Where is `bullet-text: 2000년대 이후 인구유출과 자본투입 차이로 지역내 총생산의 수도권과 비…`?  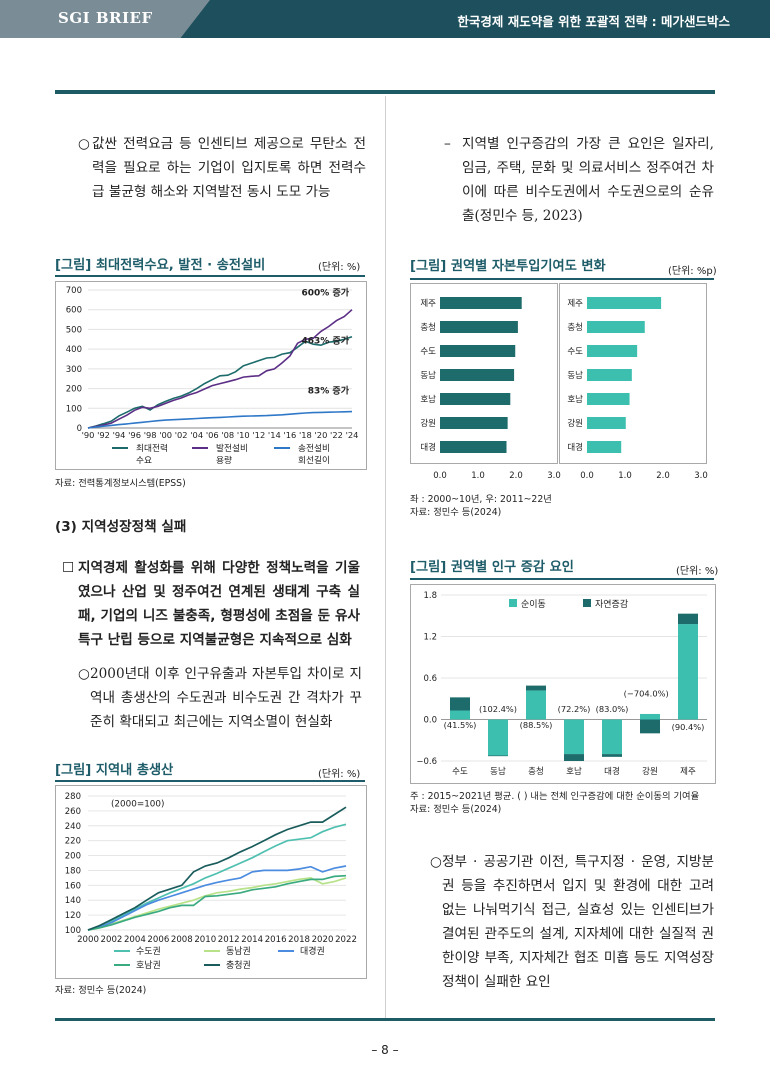 bullet-text: 2000년대 이후 인구유출과 자본투입 차이로 지역내 총생산의 수도권과 비… is located at coordinates (226, 698).